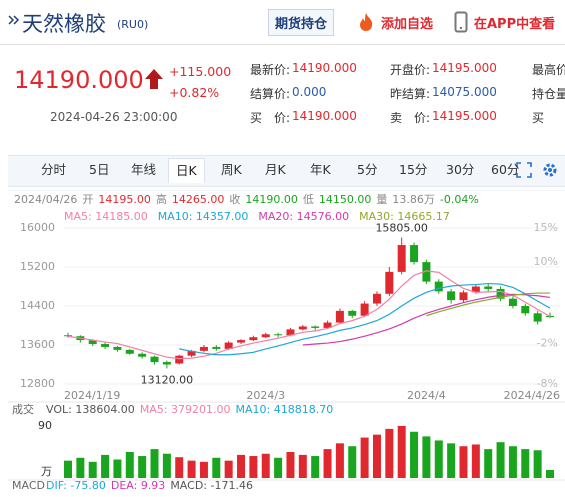 The height and width of the screenshot is (497, 565). Describe the element at coordinates (320, 169) in the screenshot. I see `tab: 年K` at that location.